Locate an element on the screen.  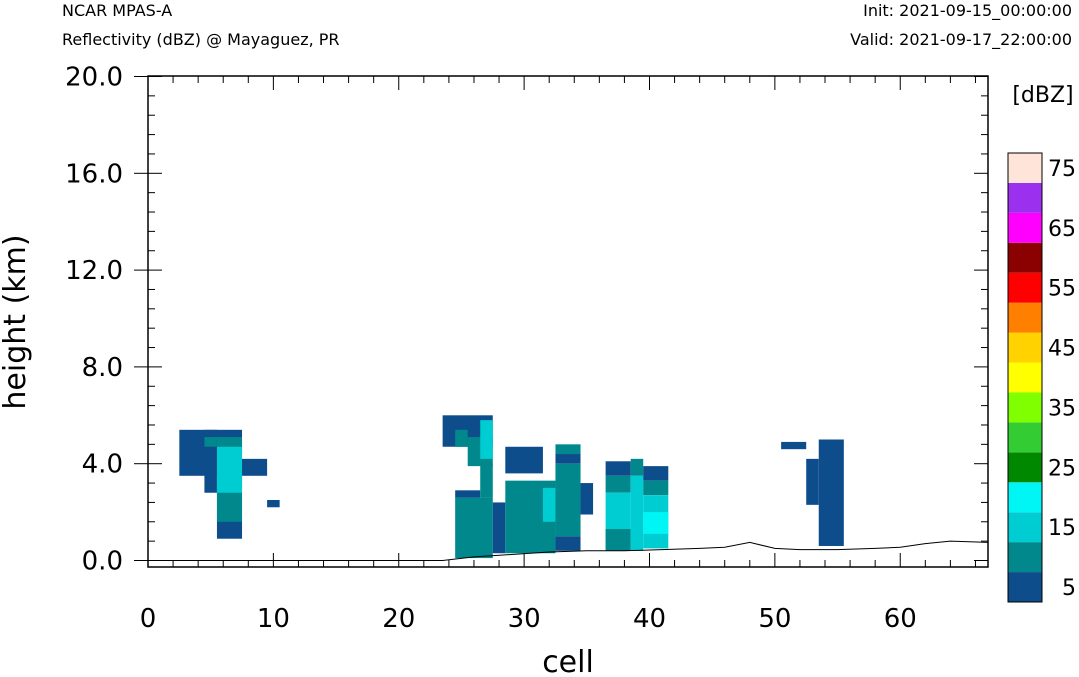
y-tick-label: 0.0 is located at coordinates (102, 562).